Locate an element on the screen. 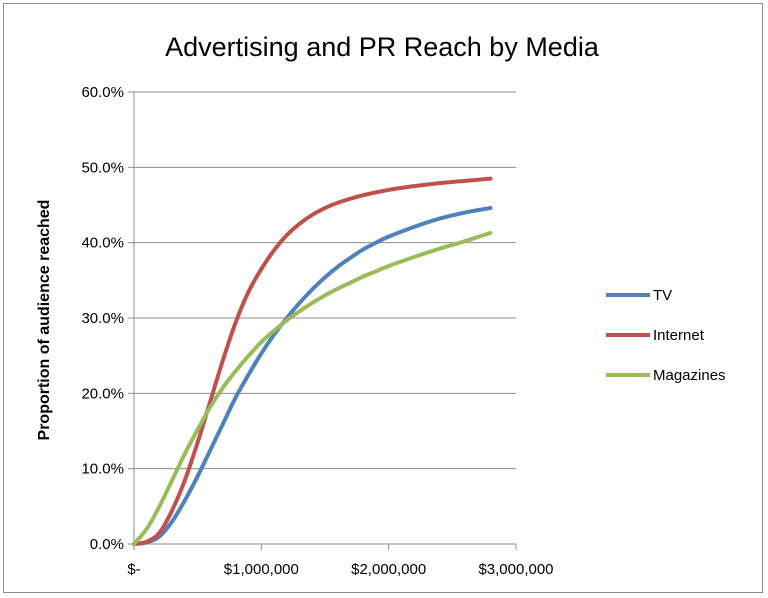 The width and height of the screenshot is (768, 598). legend-label-internet: Internet is located at coordinates (679, 335).